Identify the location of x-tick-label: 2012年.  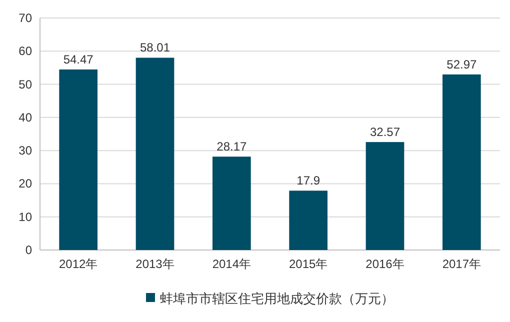
(78, 264).